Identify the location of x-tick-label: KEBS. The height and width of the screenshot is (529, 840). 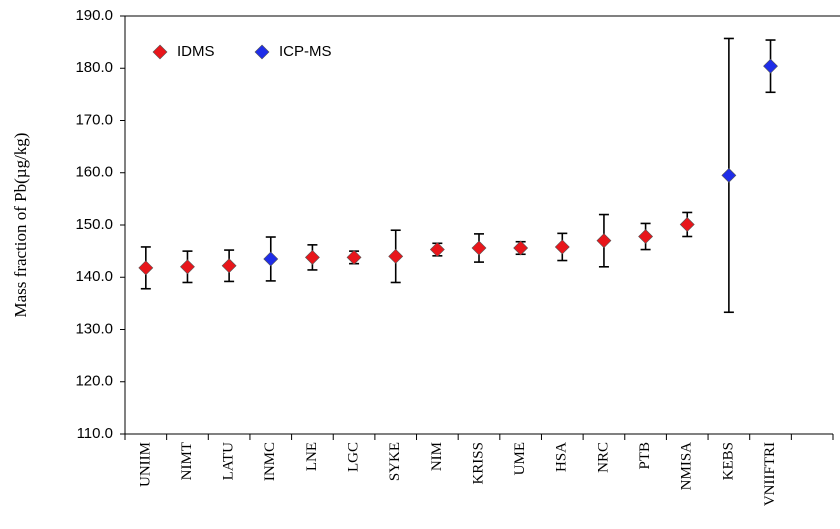
(728, 461).